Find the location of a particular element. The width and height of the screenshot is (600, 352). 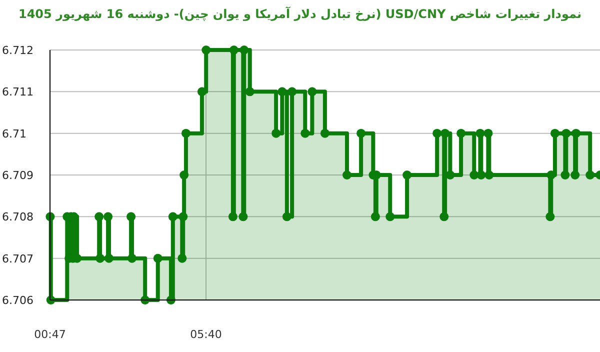

y-tick-label: 6.711 is located at coordinates (18, 92).